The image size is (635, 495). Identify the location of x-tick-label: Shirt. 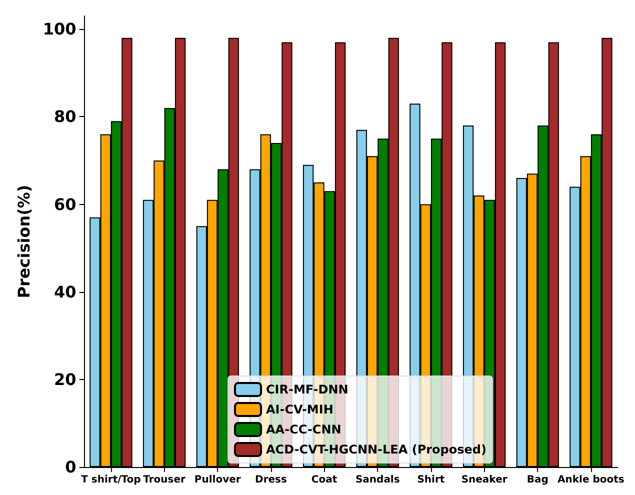
(431, 480).